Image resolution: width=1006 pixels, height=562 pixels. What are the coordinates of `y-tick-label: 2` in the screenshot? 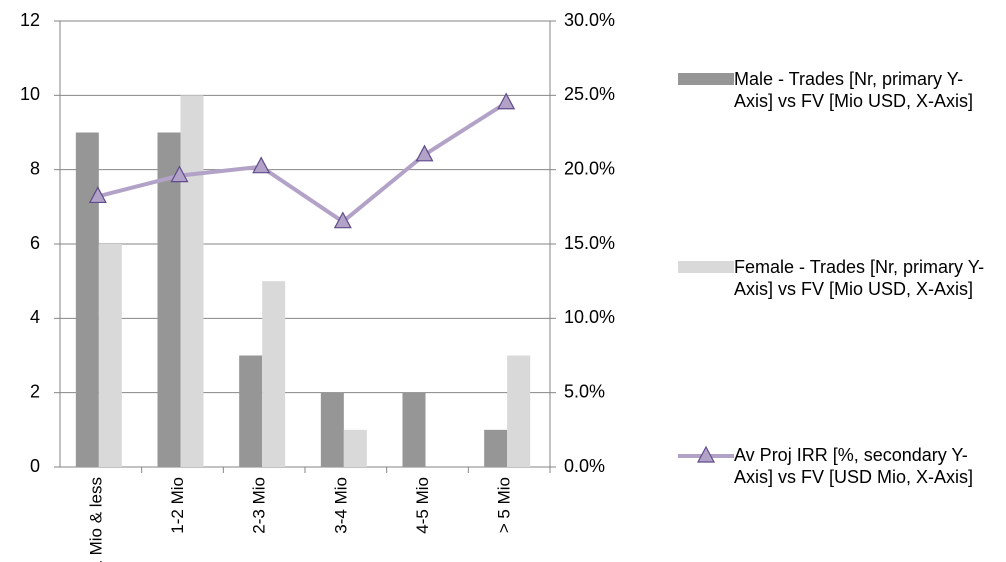 It's located at (35, 391).